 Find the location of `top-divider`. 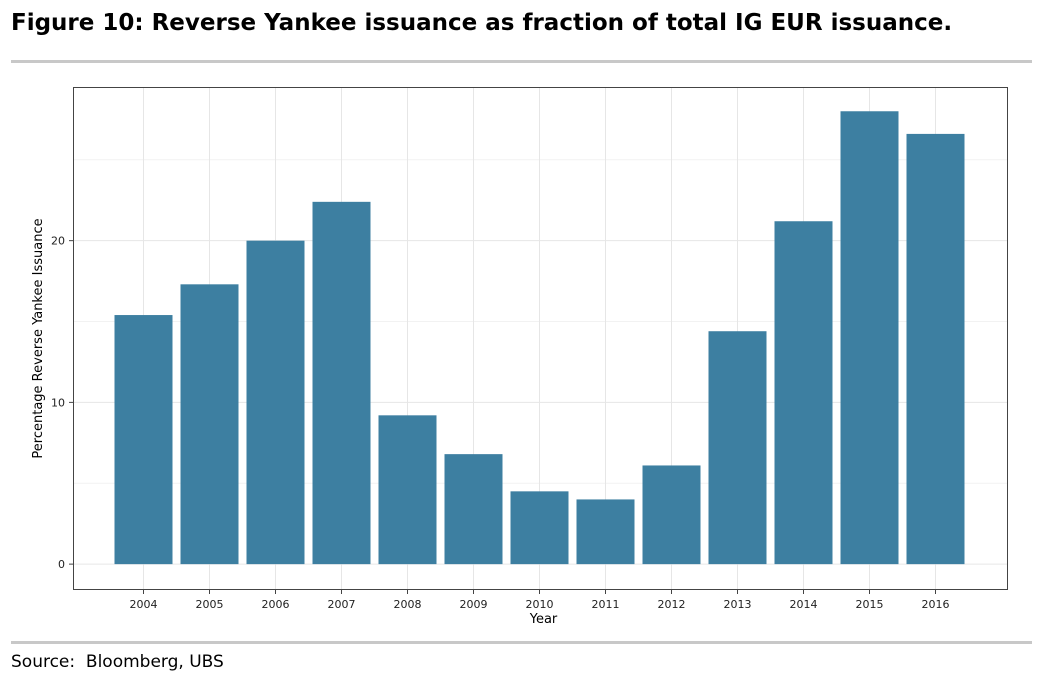

top-divider is located at coordinates (521, 61).